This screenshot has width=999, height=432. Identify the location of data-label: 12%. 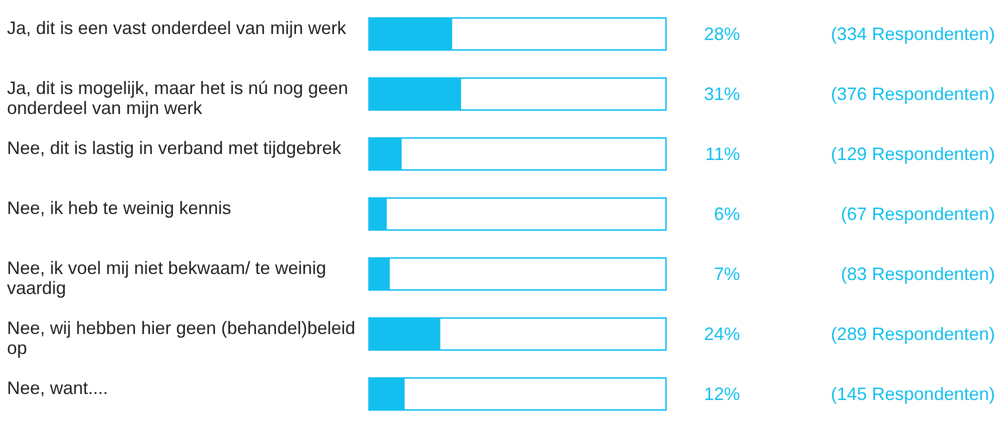
(722, 394).